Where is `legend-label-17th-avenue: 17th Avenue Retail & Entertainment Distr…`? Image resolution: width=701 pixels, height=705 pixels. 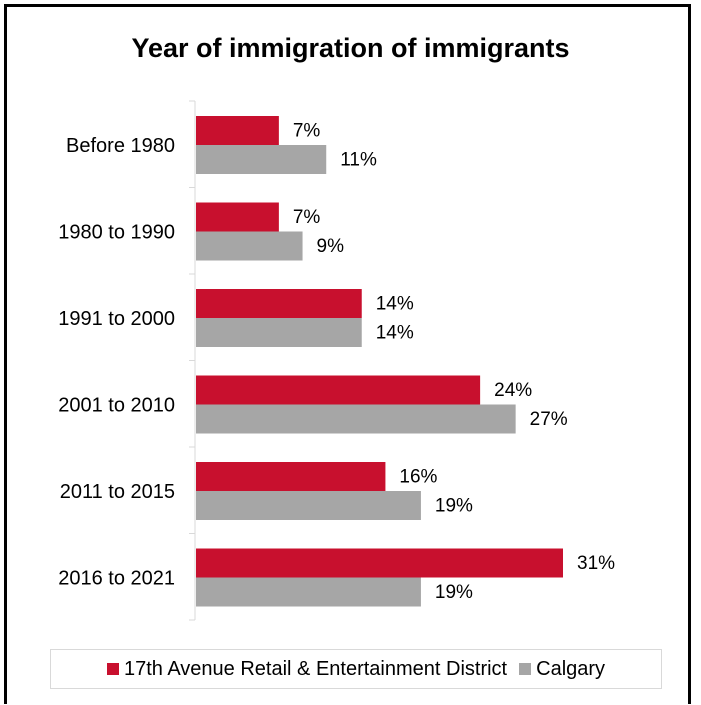
legend-label-17th-avenue: 17th Avenue Retail & Entertainment Distr… is located at coordinates (315, 668).